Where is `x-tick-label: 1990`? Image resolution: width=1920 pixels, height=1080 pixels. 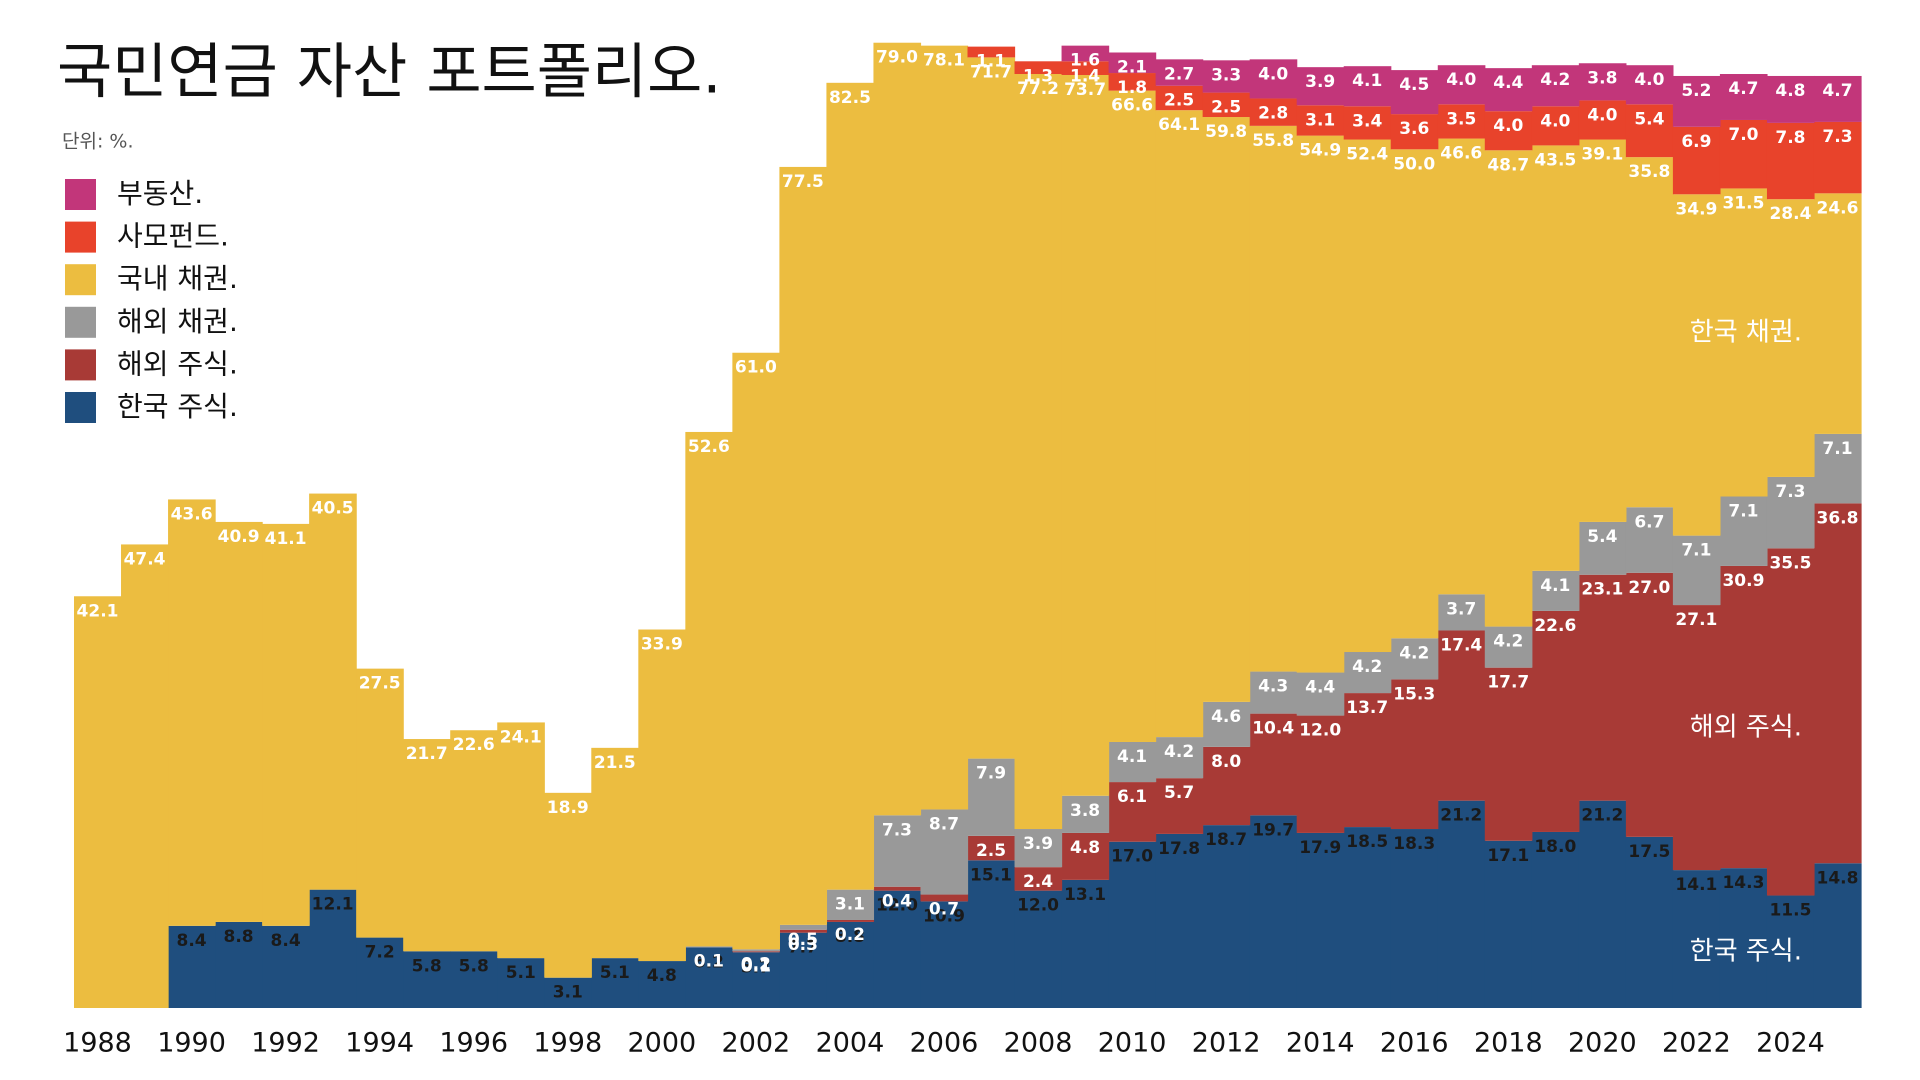
x-tick-label: 1990 is located at coordinates (191, 1043).